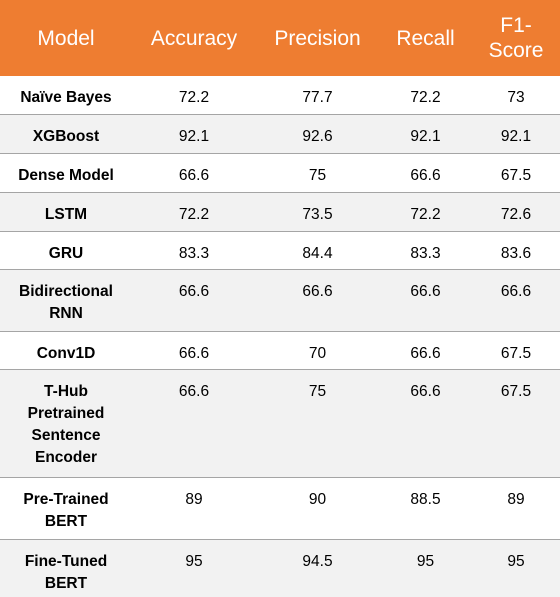 The height and width of the screenshot is (597, 560). I want to click on header-model: Model, so click(66, 38).